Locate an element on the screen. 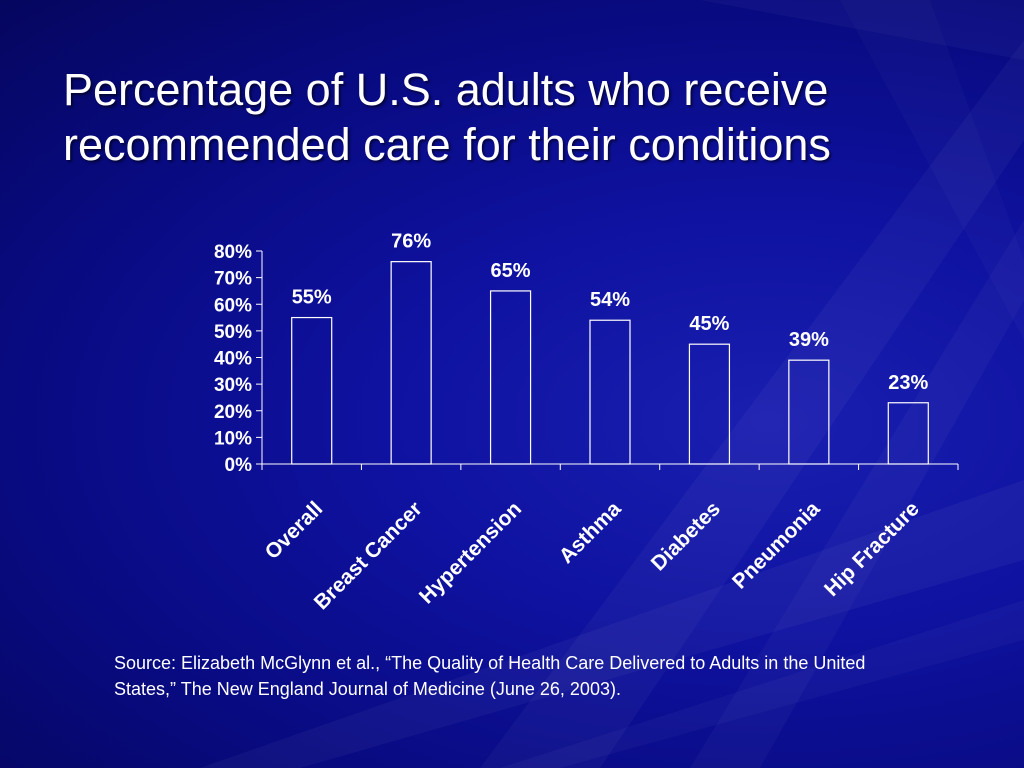 The height and width of the screenshot is (768, 1024). data-label: 23% is located at coordinates (908, 383).